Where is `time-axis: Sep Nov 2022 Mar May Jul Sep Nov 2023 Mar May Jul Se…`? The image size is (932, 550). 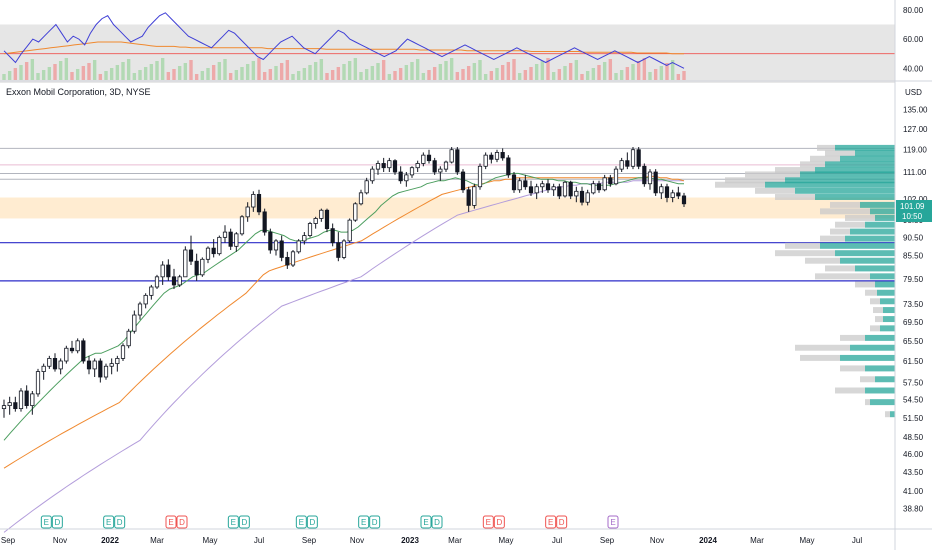 time-axis: Sep Nov 2022 Mar May Jul Sep Nov 2023 Mar May Jul Se… is located at coordinates (431, 540).